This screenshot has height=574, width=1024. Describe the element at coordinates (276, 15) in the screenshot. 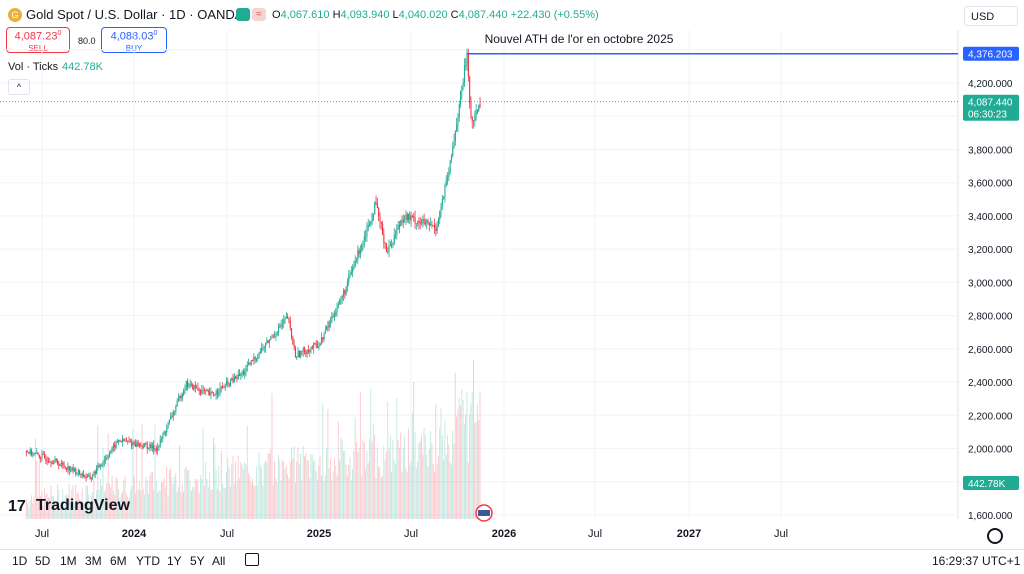

I see `open-label: O` at that location.